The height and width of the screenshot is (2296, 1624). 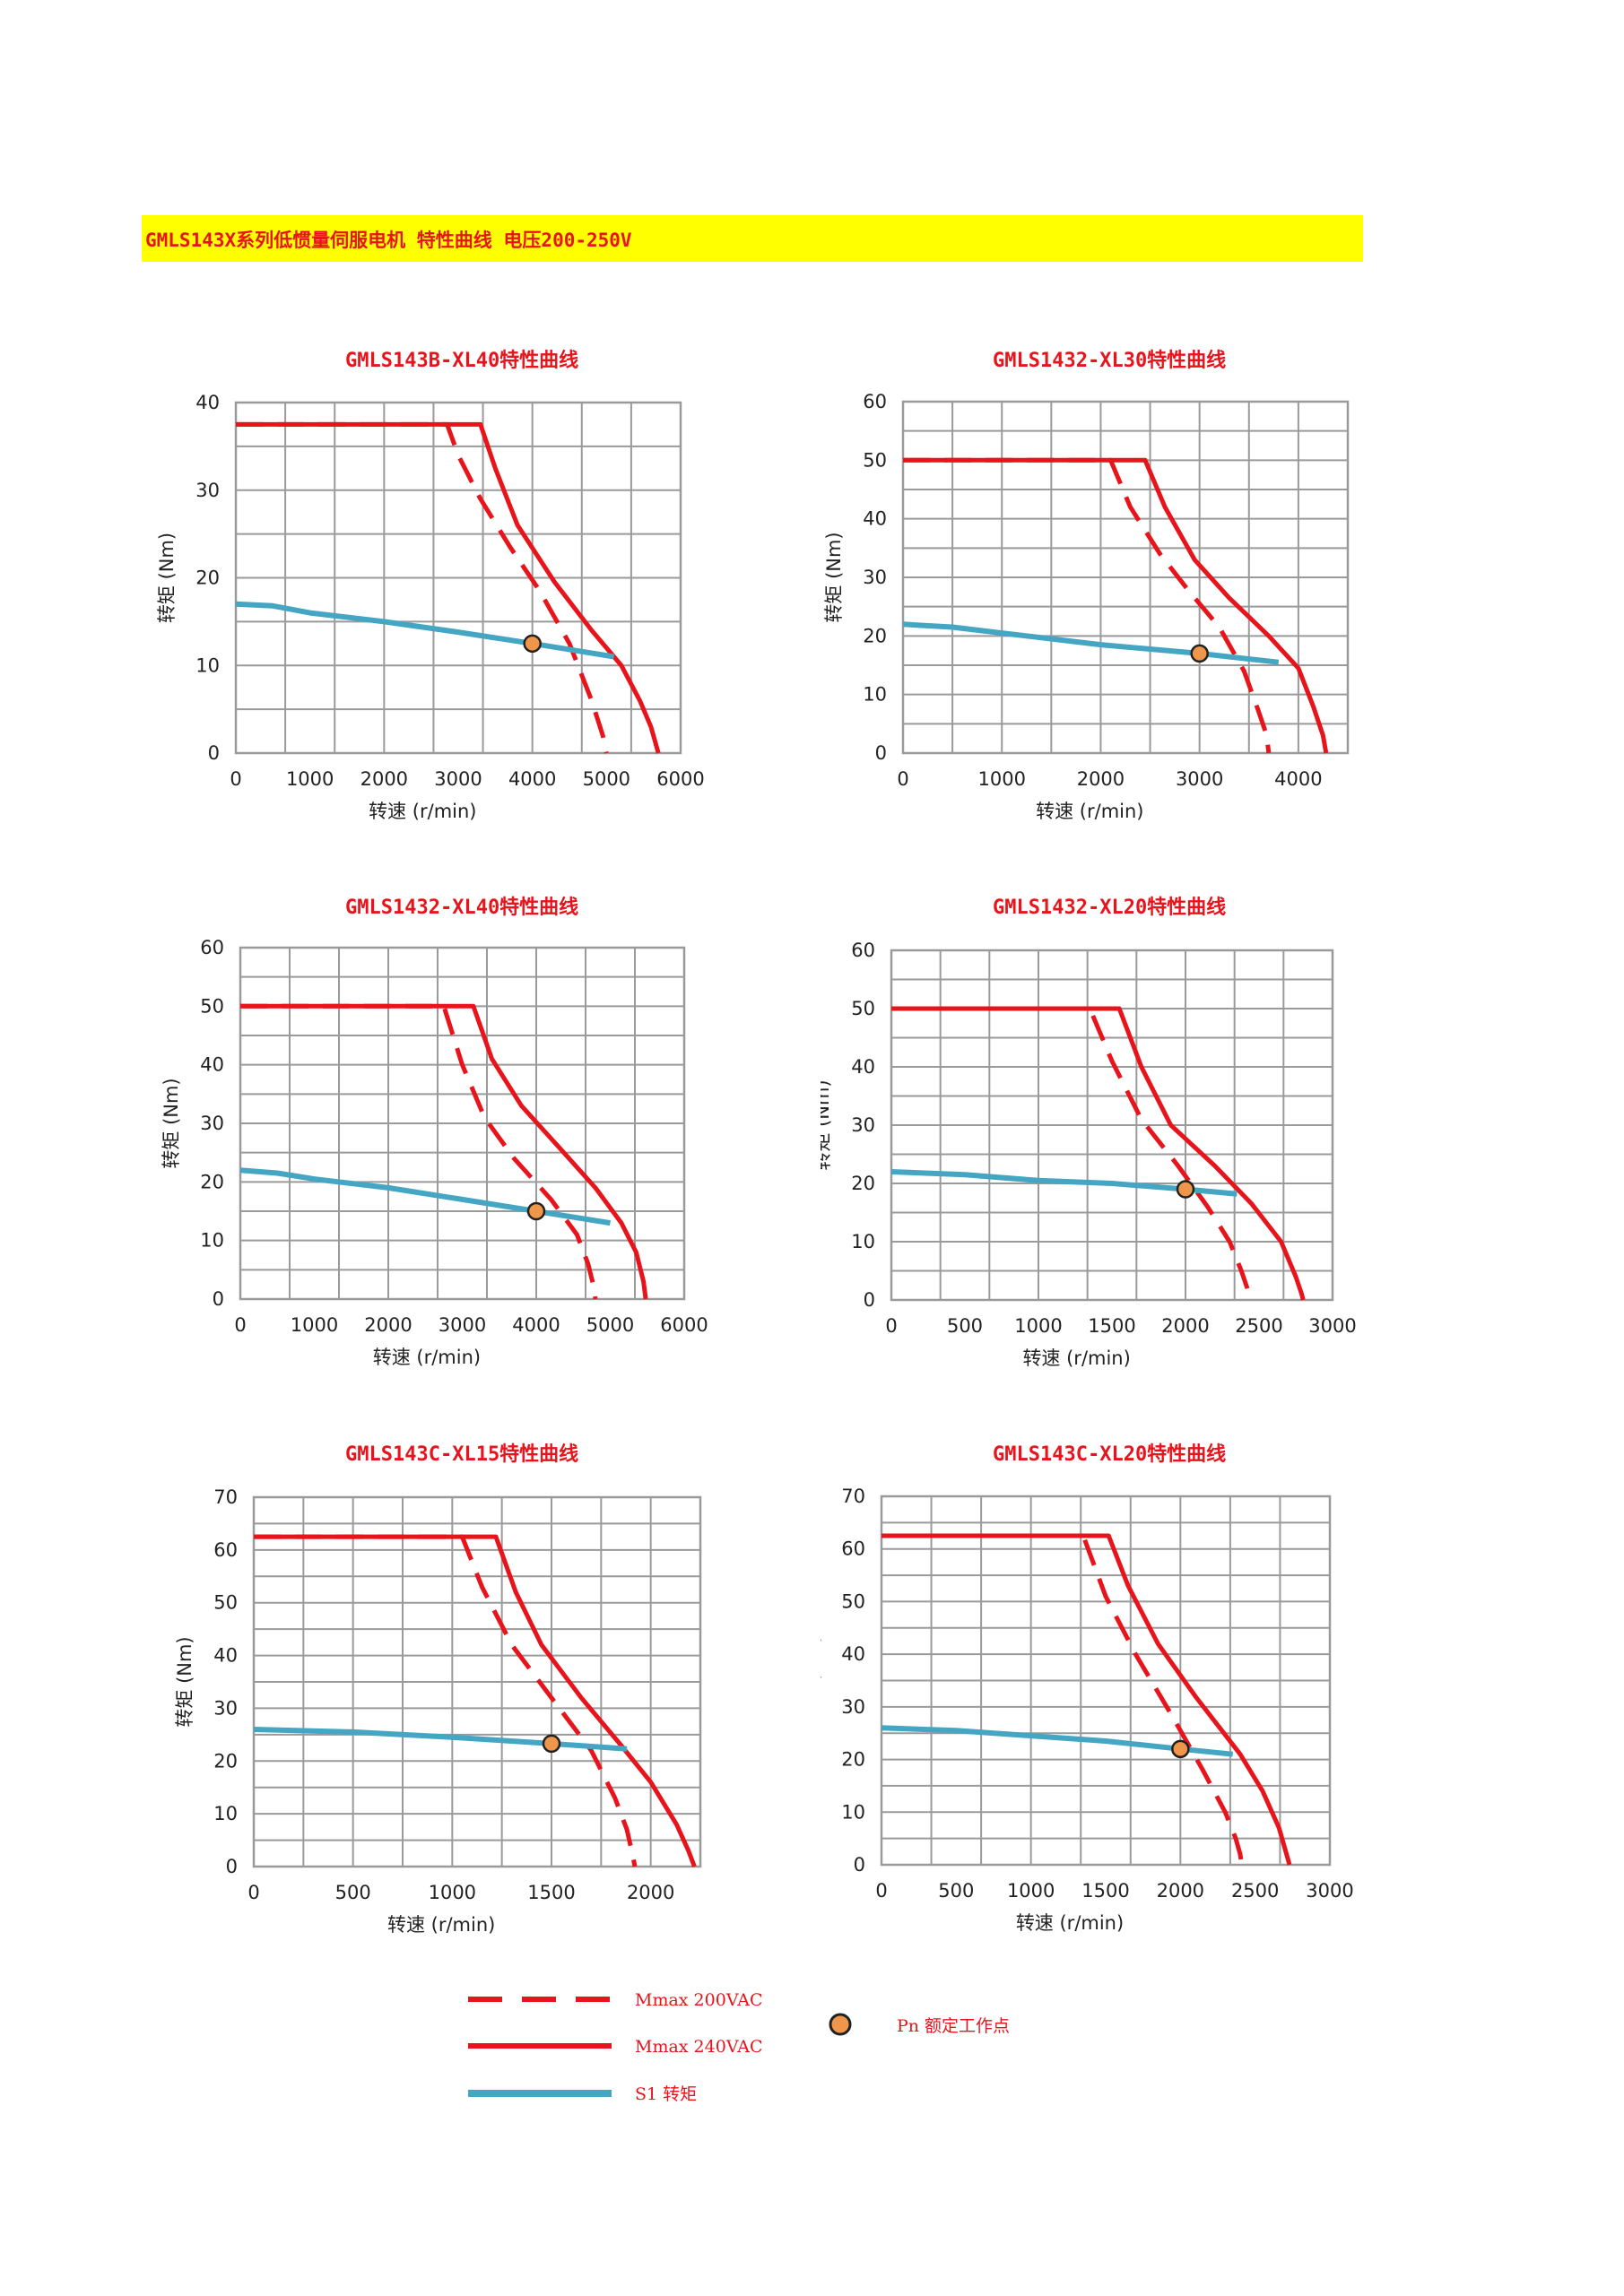 I want to click on chart-title: GMLS1432-XL30特性曲线, so click(x=1110, y=361).